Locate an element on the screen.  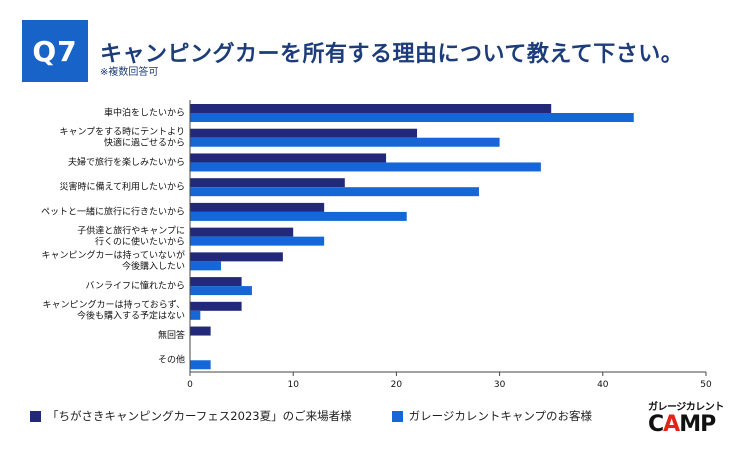
category-label-3: 災害時に備えて利用したいから is located at coordinates (122, 187).